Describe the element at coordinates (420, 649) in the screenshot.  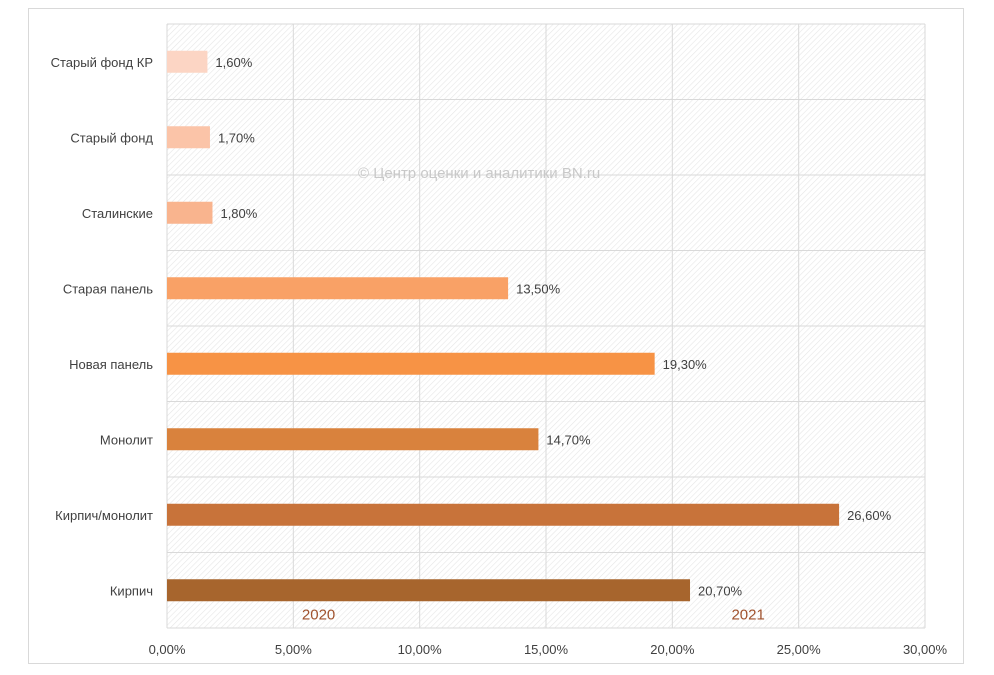
I see `x-tick-label: 10,00%` at that location.